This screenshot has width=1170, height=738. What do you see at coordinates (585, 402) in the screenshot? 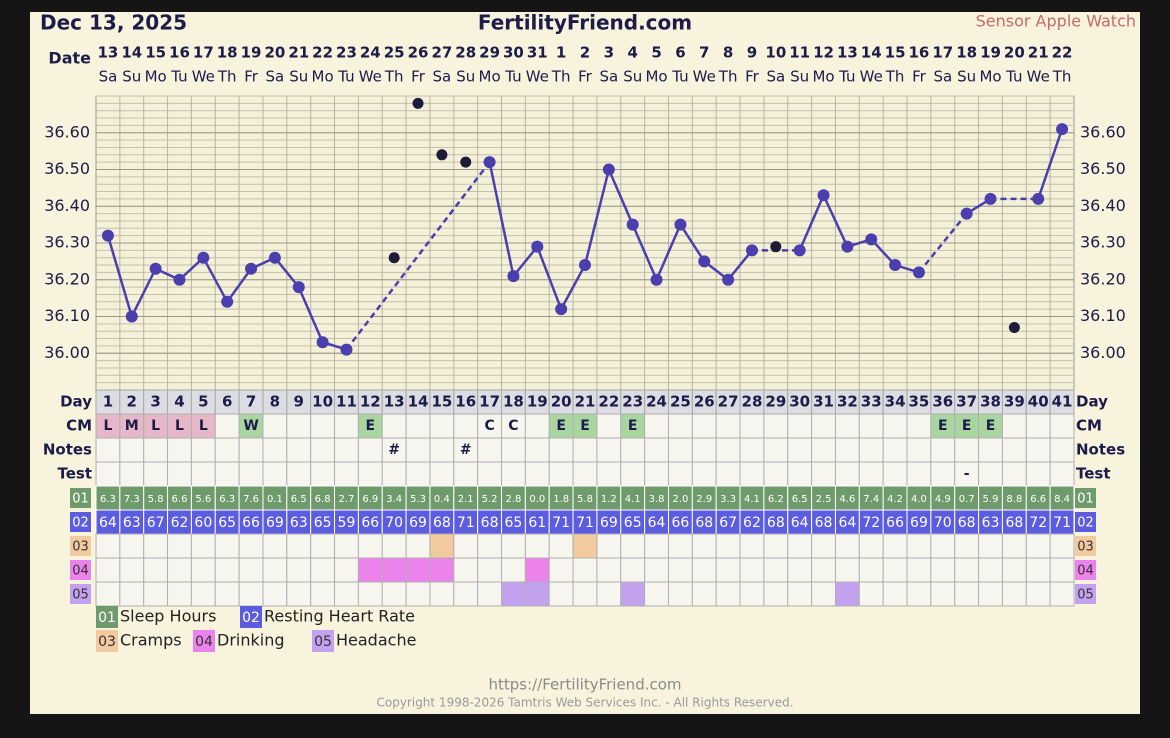
I see `day-number: 21` at bounding box center [585, 402].